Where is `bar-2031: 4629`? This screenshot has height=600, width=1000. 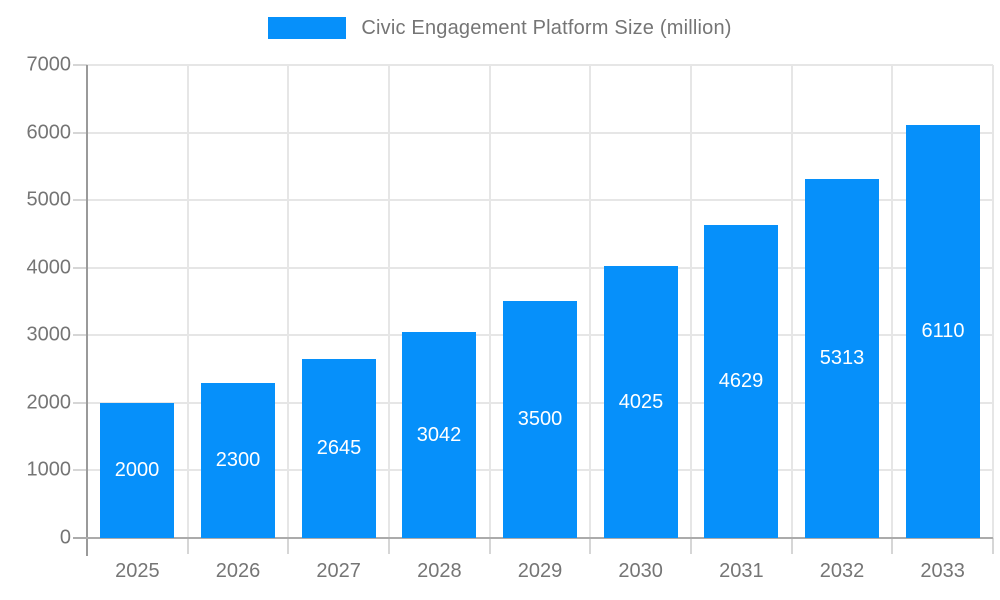
bar-2031: 4629 is located at coordinates (741, 381).